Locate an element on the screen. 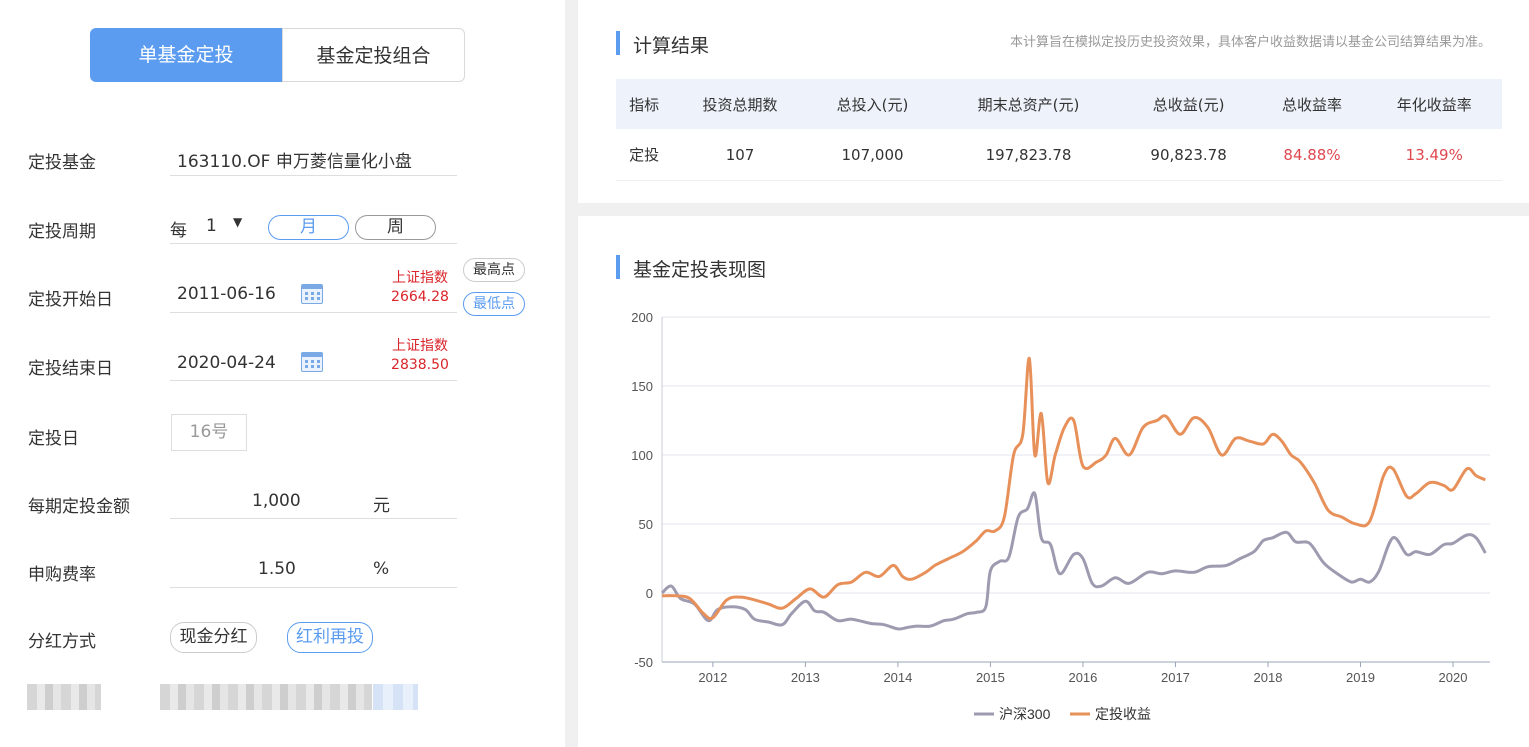  cycle-label: 定投周期 is located at coordinates (62, 232).